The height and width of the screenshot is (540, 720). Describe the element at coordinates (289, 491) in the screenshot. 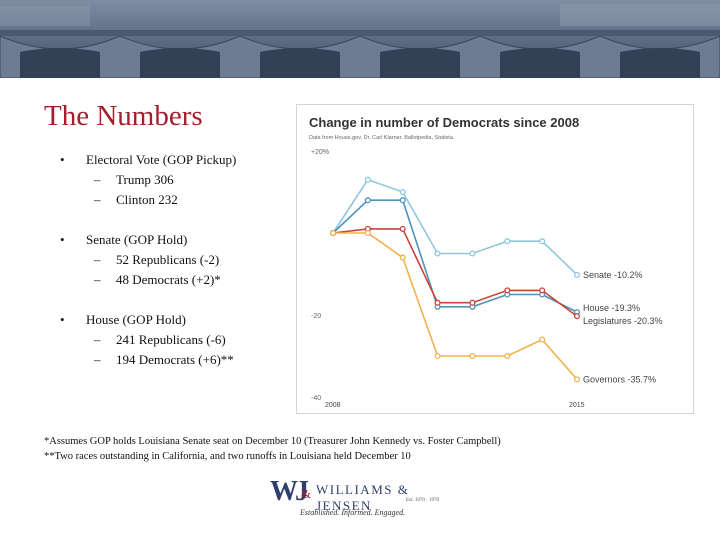

I see `logo-mark: WJ` at that location.